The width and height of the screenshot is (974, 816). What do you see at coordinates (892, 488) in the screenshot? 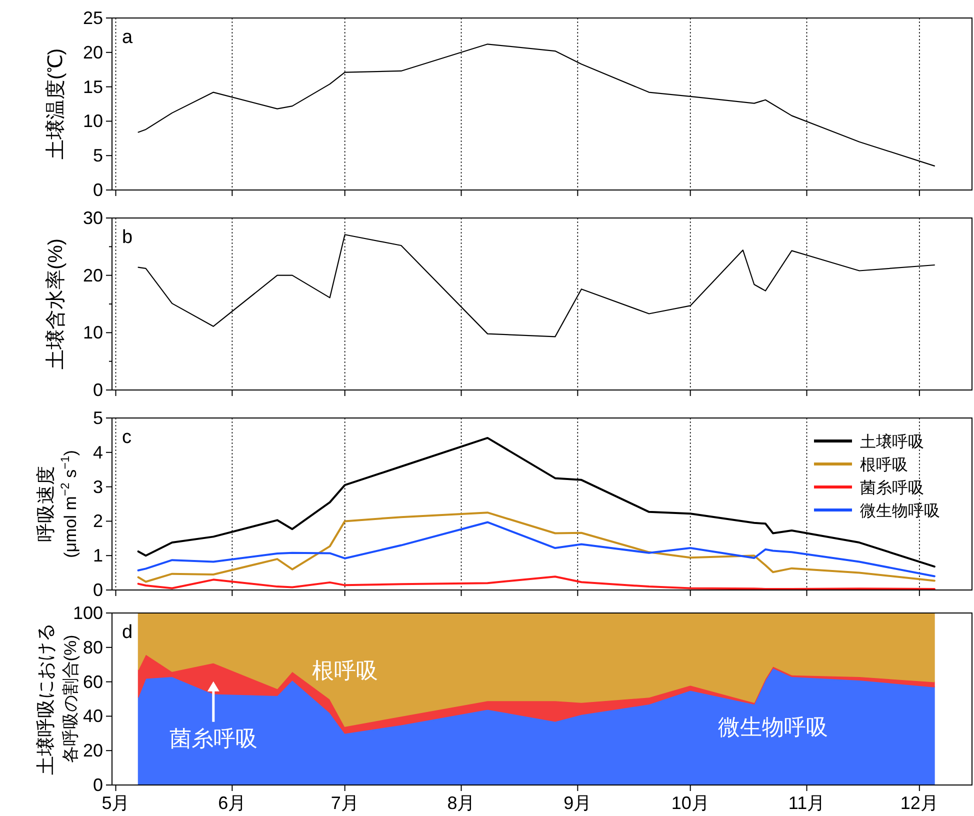
I see `legend-label: 菌糸呼吸` at bounding box center [892, 488].